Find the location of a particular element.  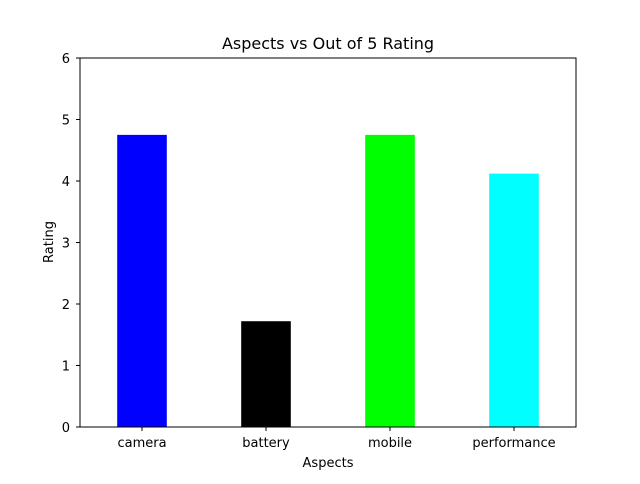

y-axis-ticks: 0 1 2 3 4 5 6 is located at coordinates (71, 244).